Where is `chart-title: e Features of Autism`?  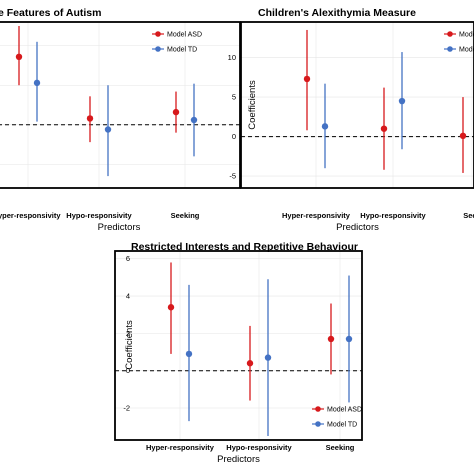
chart-title: e Features of Autism is located at coordinates (50, 13).